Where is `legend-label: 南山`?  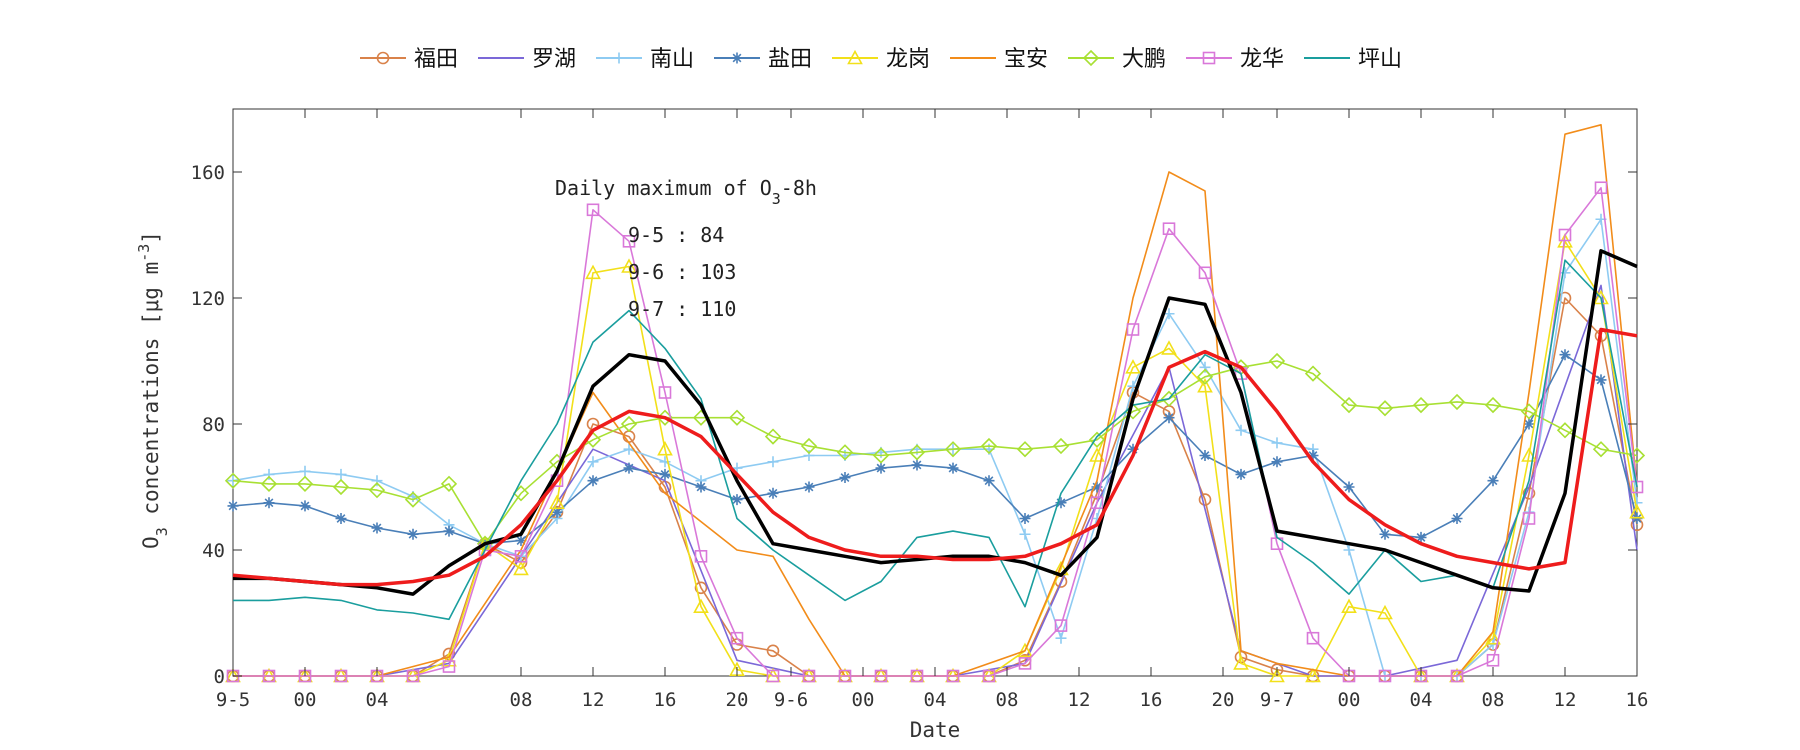 legend-label: 南山 is located at coordinates (672, 59).